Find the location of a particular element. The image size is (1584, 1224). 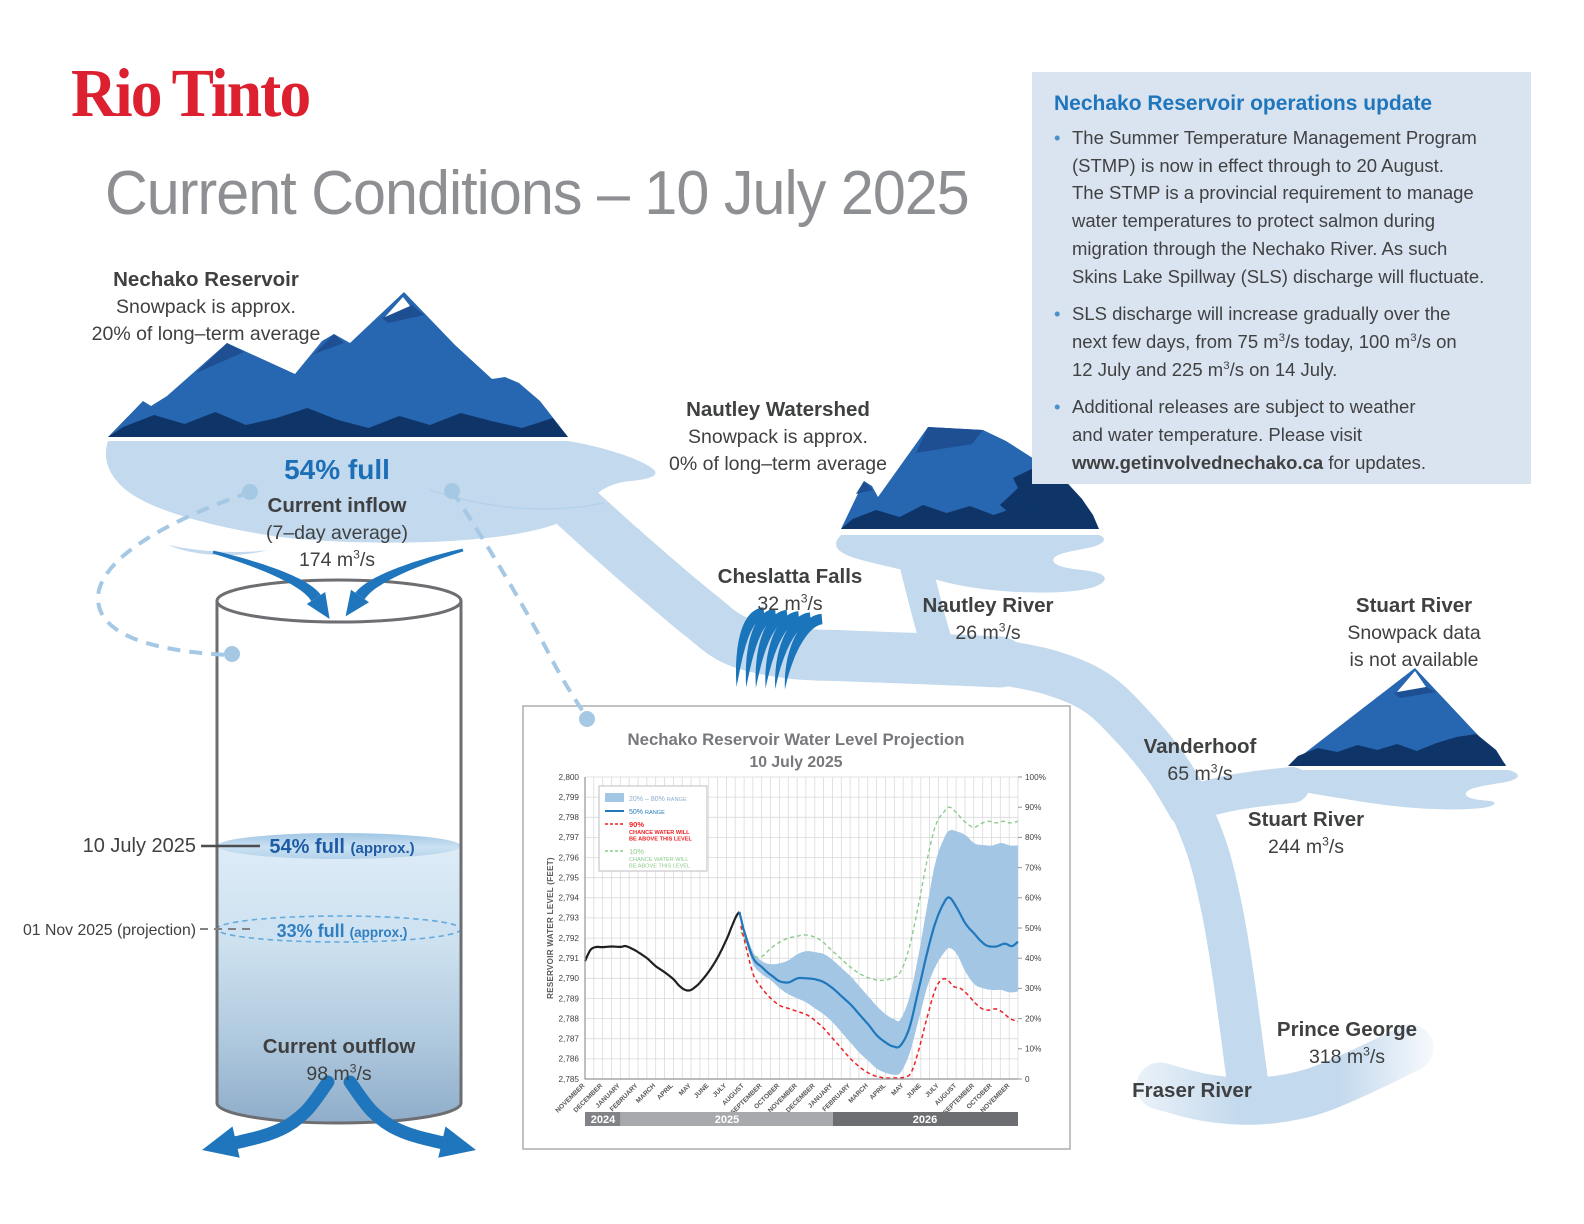

svg-text: 20% – 80% RANGE is located at coordinates (658, 799).